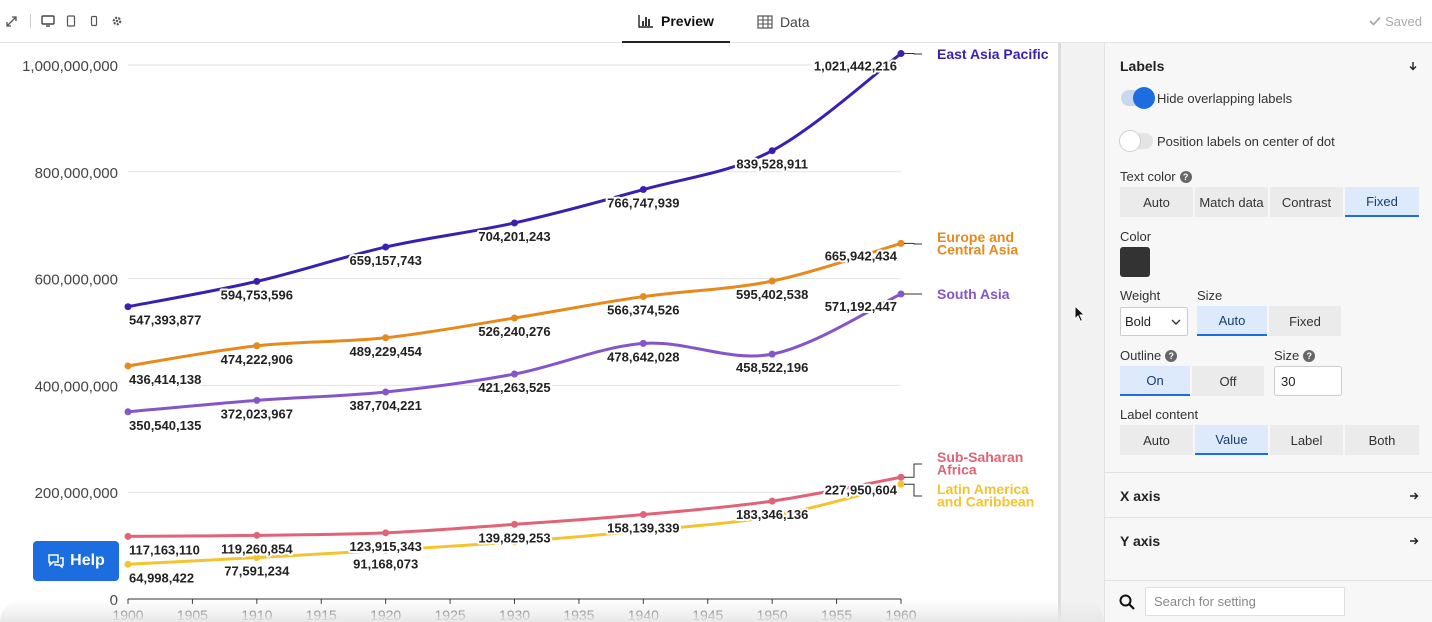 This screenshot has width=1432, height=622. I want to click on y-tick-label: 1,000,000,000, so click(70, 66).